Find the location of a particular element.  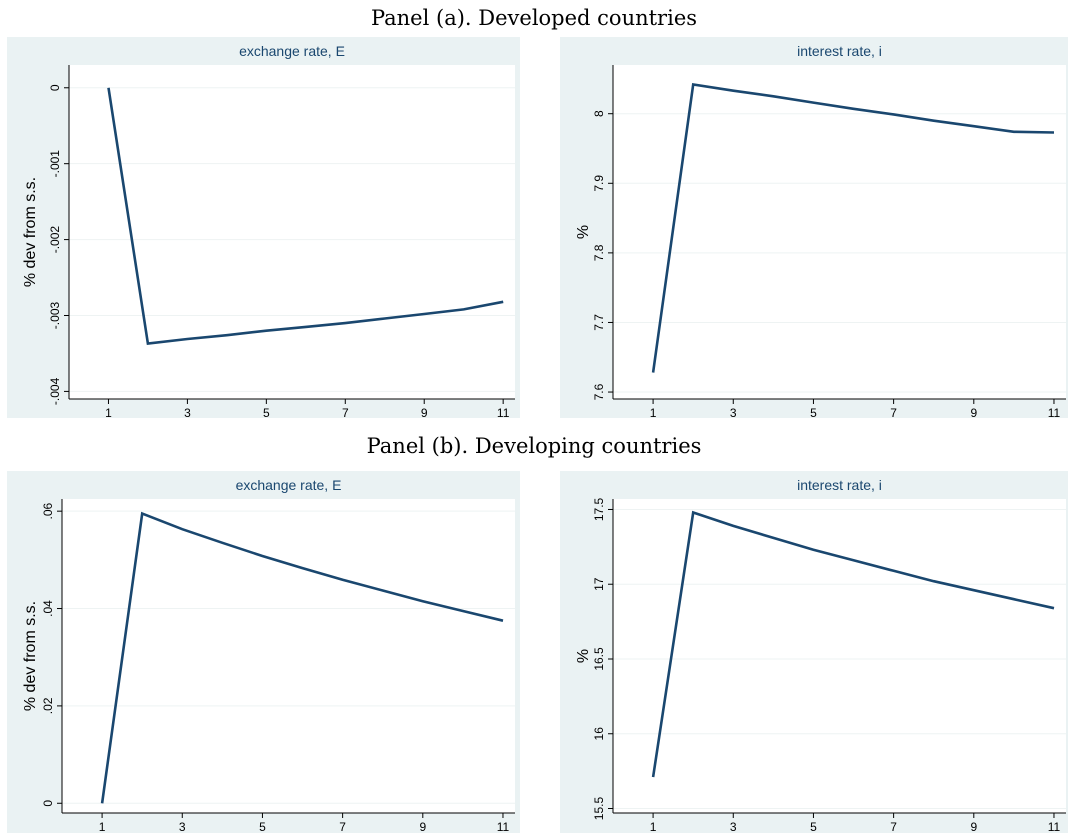

panel-b-title: Panel (b). Developing countries is located at coordinates (534, 446).